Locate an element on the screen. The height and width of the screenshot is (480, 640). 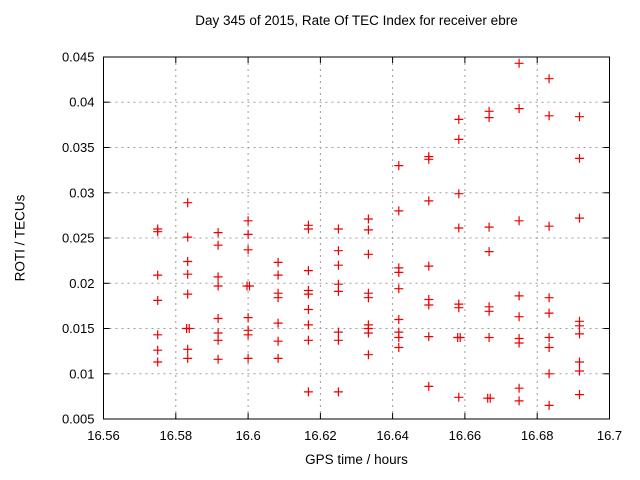
y-tick-label: 0.045 is located at coordinates (78, 57).